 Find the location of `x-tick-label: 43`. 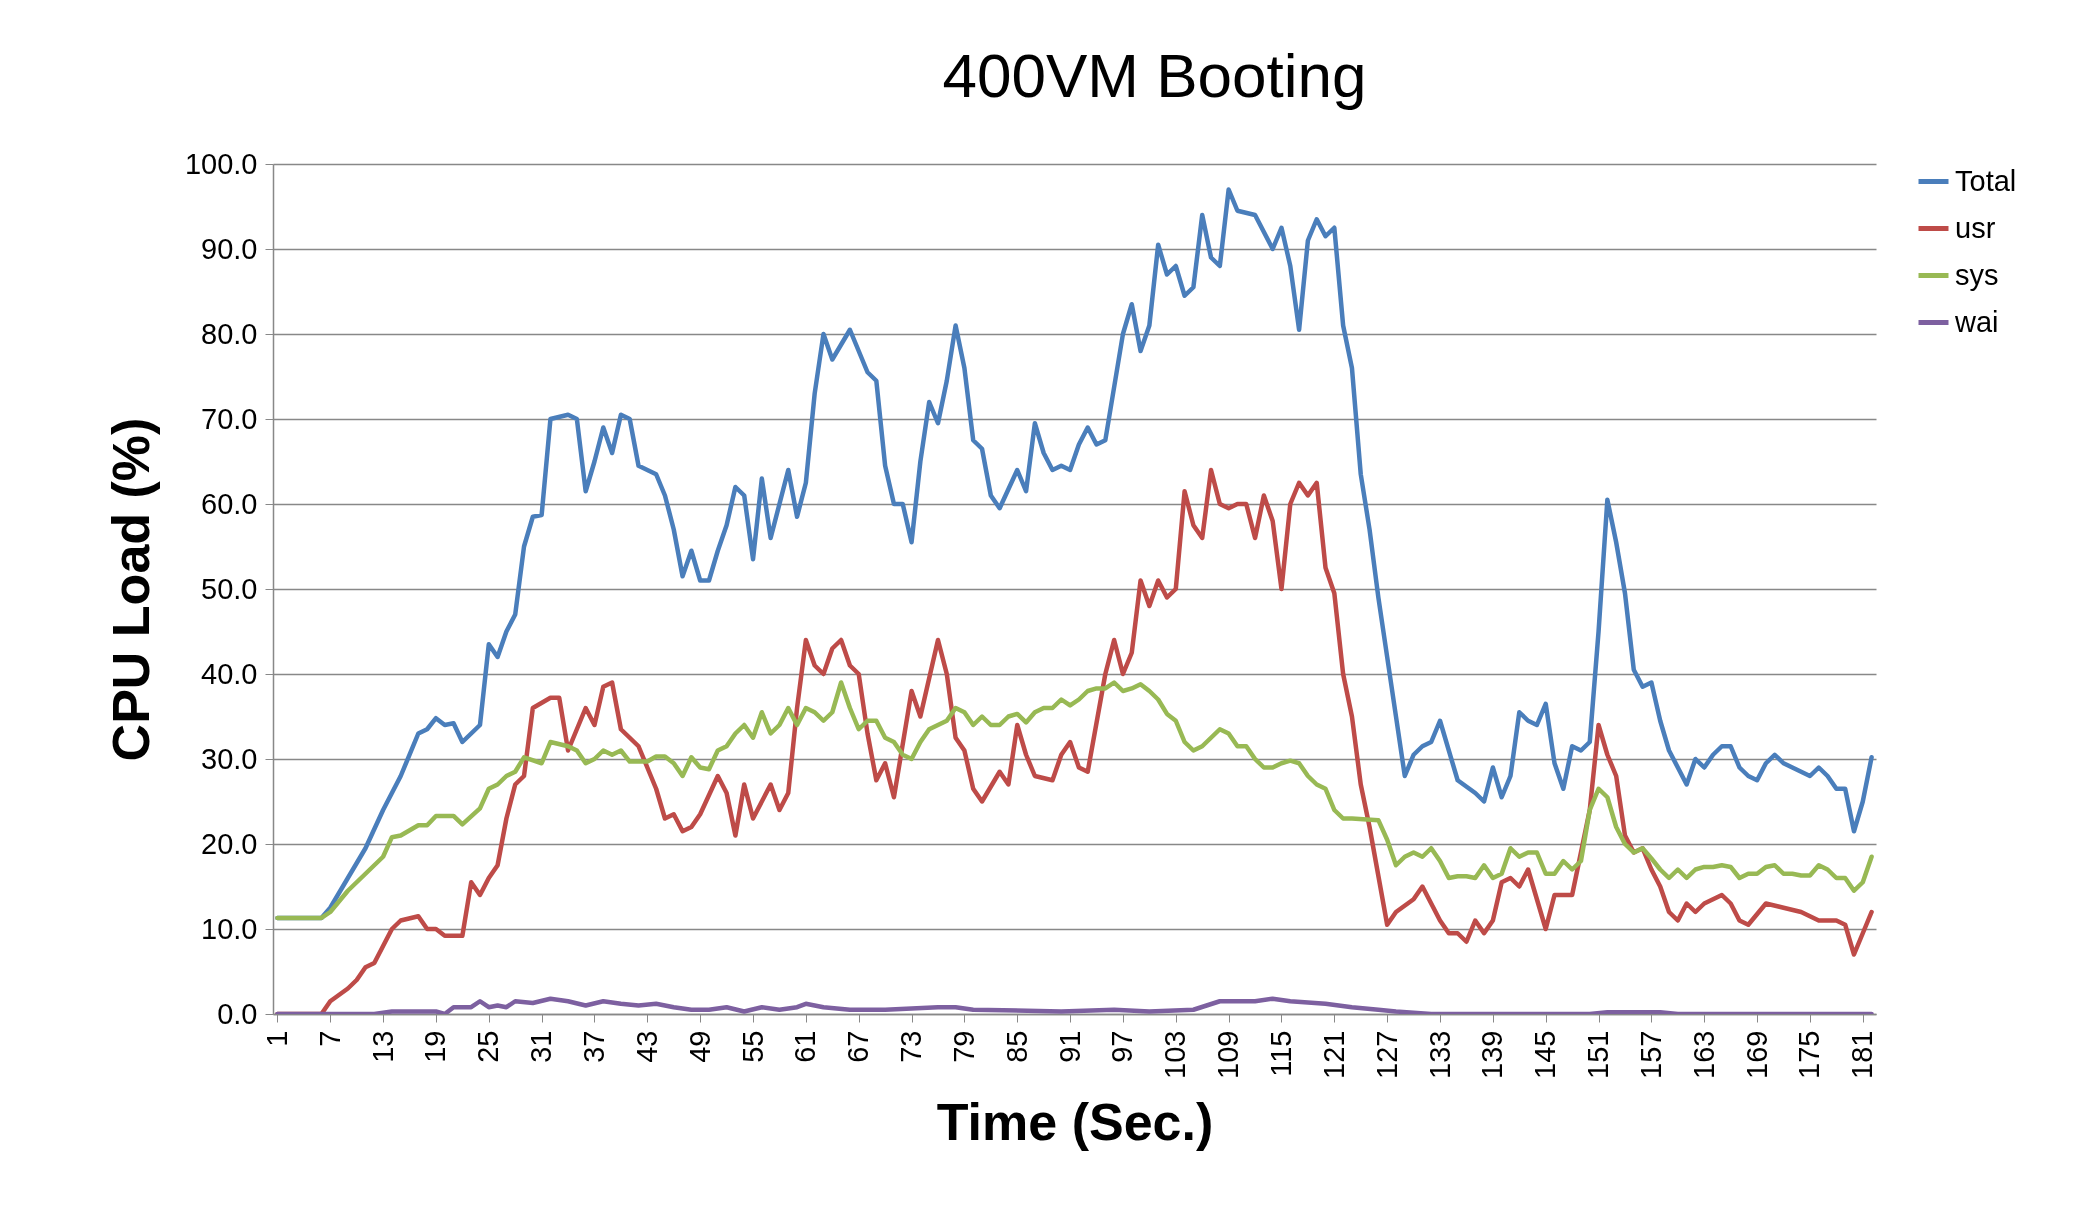

x-tick-label: 43 is located at coordinates (646, 1046).